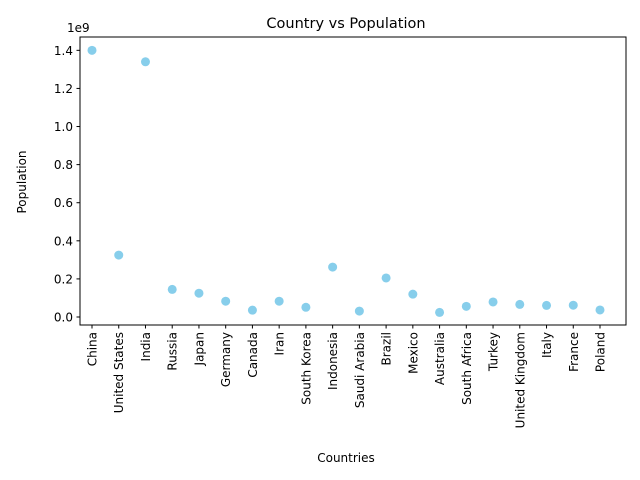 Image resolution: width=640 pixels, height=480 pixels. Describe the element at coordinates (494, 352) in the screenshot. I see `x-tick-label: Turkey` at that location.